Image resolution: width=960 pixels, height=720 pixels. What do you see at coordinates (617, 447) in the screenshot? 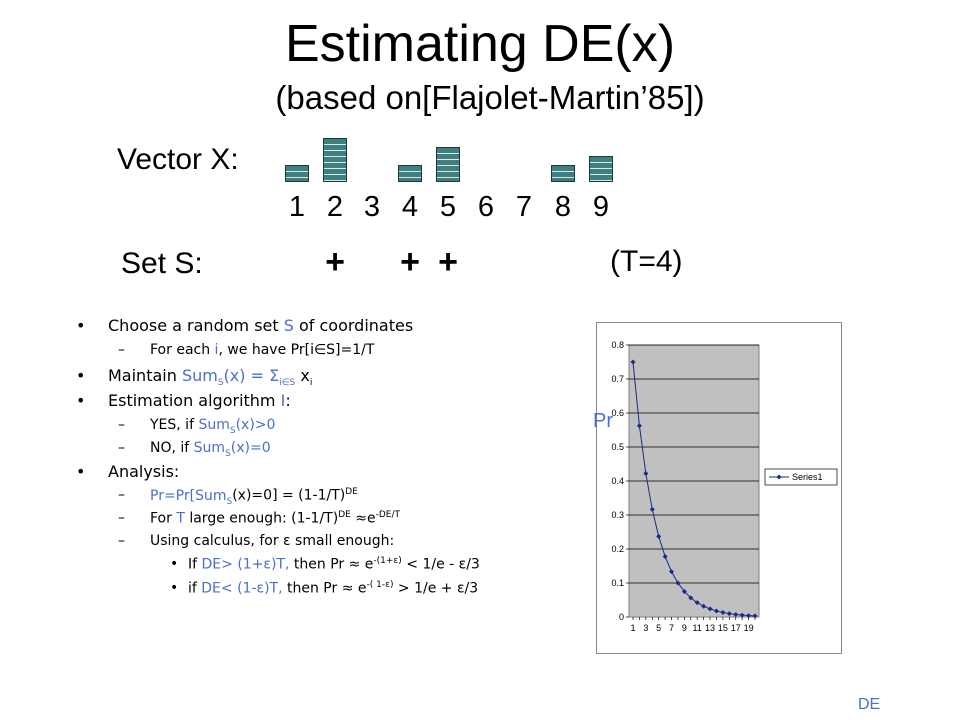
I see `y-tick-label: 0.5` at bounding box center [617, 447].